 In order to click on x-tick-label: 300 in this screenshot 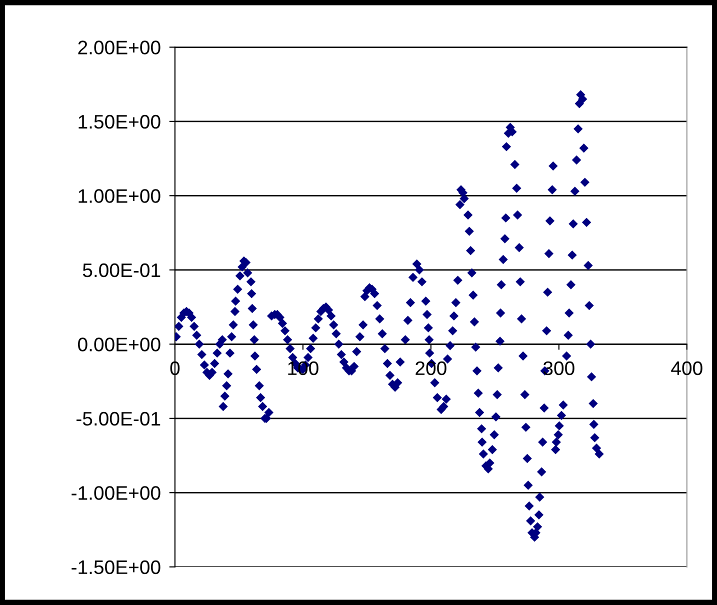, I will do `click(558, 368)`.